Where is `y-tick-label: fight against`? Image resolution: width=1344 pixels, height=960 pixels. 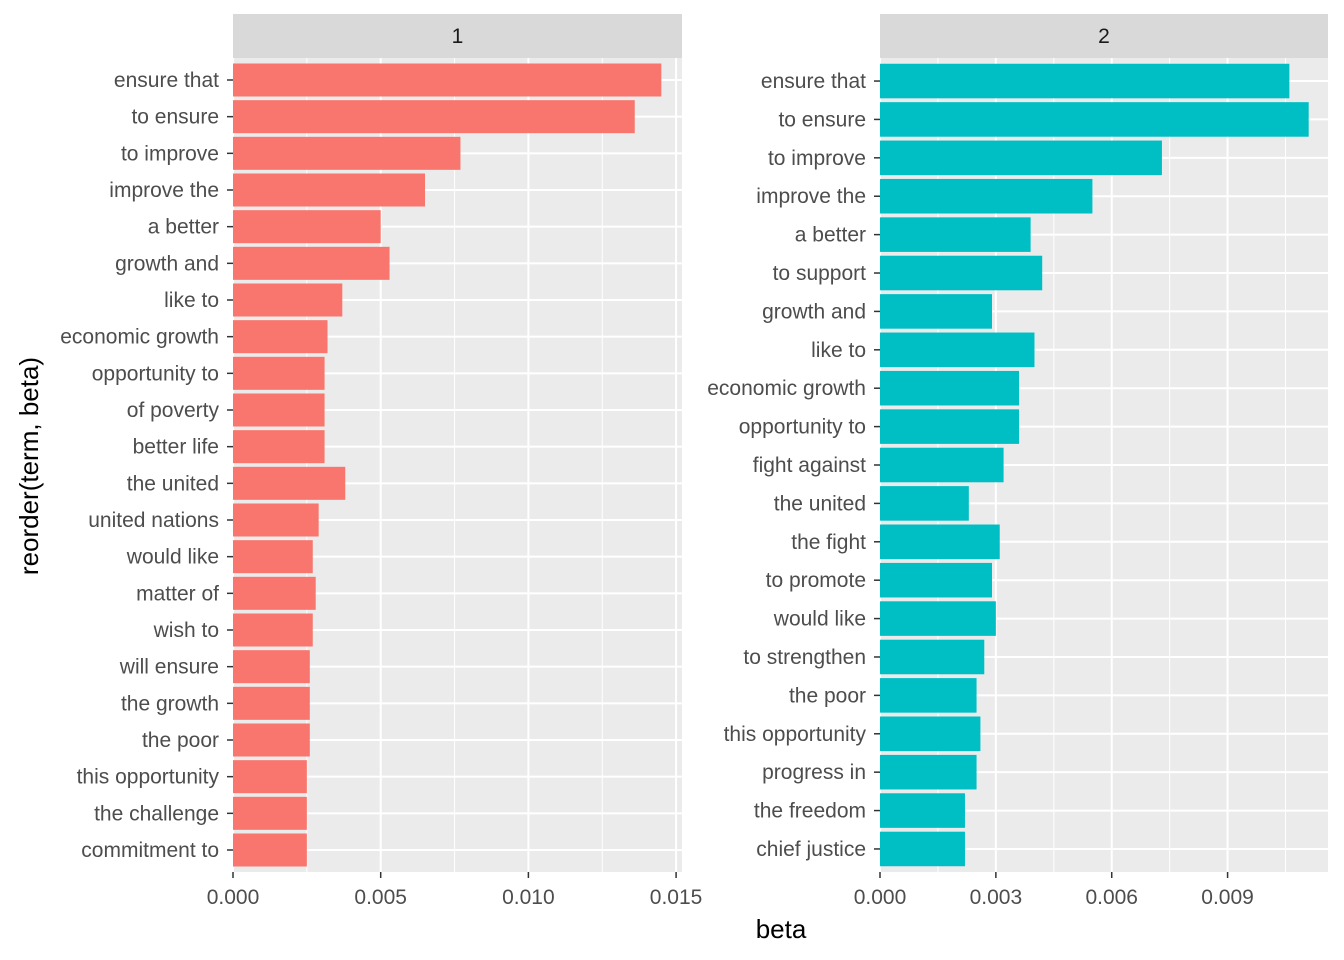 y-tick-label: fight against is located at coordinates (809, 465).